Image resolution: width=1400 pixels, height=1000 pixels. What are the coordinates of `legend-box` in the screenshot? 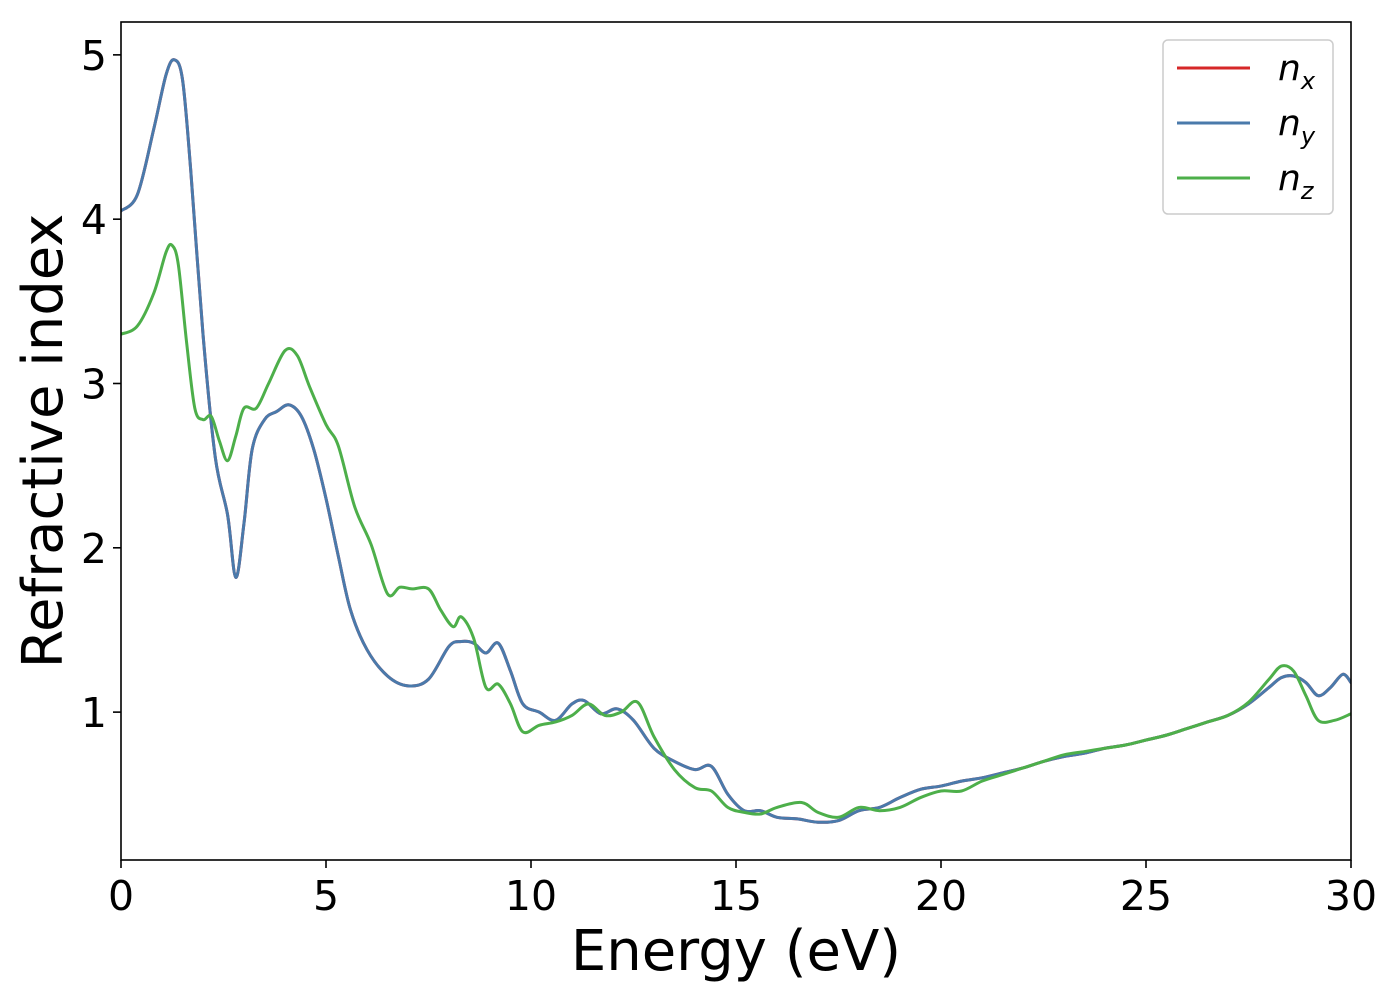 It's located at (1248, 127).